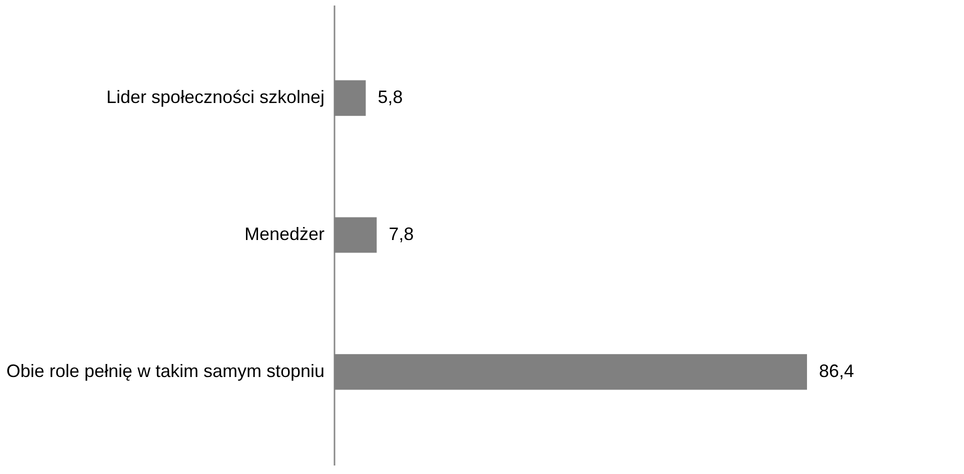 The height and width of the screenshot is (474, 964). I want to click on data-label: 5,8, so click(390, 97).